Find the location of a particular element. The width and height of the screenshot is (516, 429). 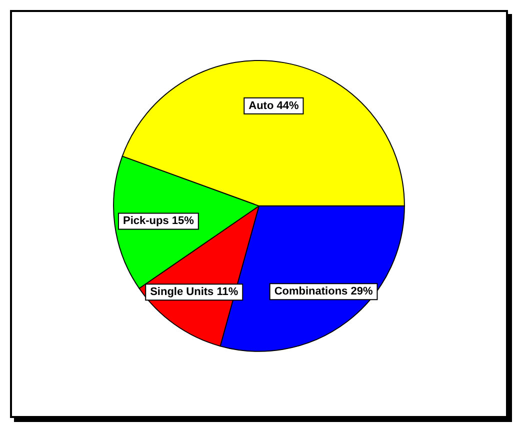

slice-label: Combinations 29% is located at coordinates (323, 292).